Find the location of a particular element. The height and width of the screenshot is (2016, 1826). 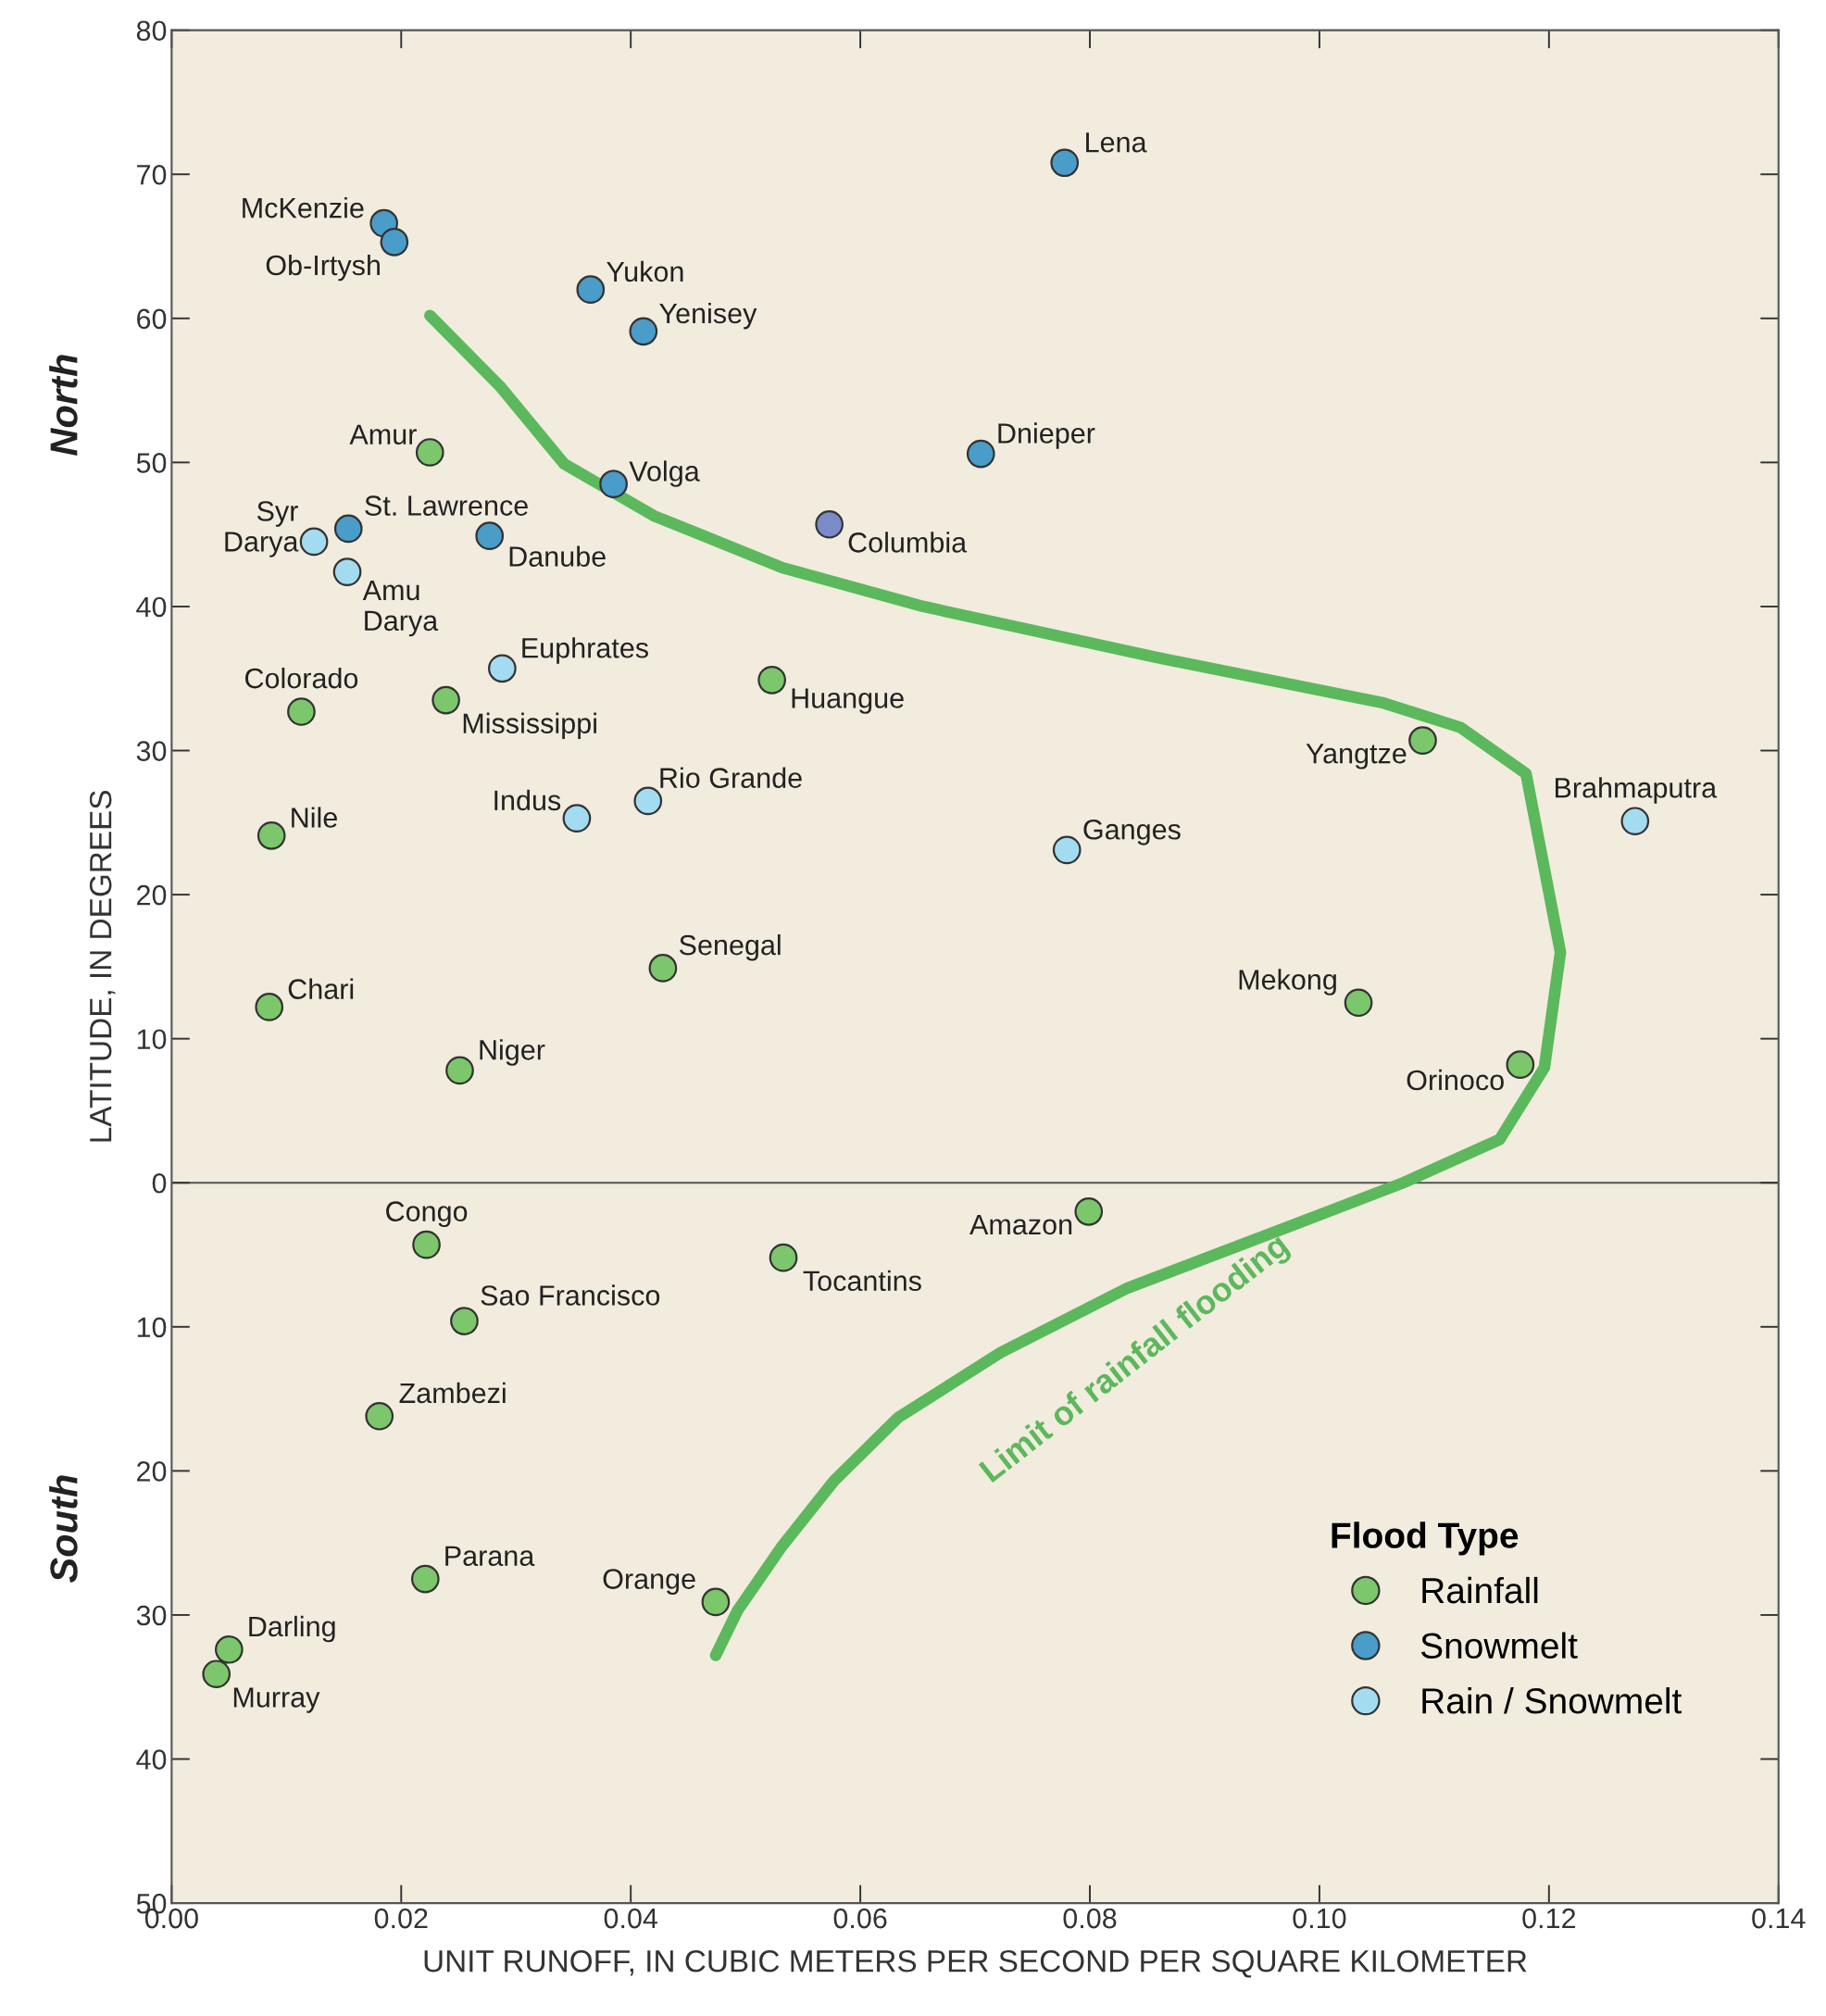

legend-label: Rainfall is located at coordinates (1480, 1590).